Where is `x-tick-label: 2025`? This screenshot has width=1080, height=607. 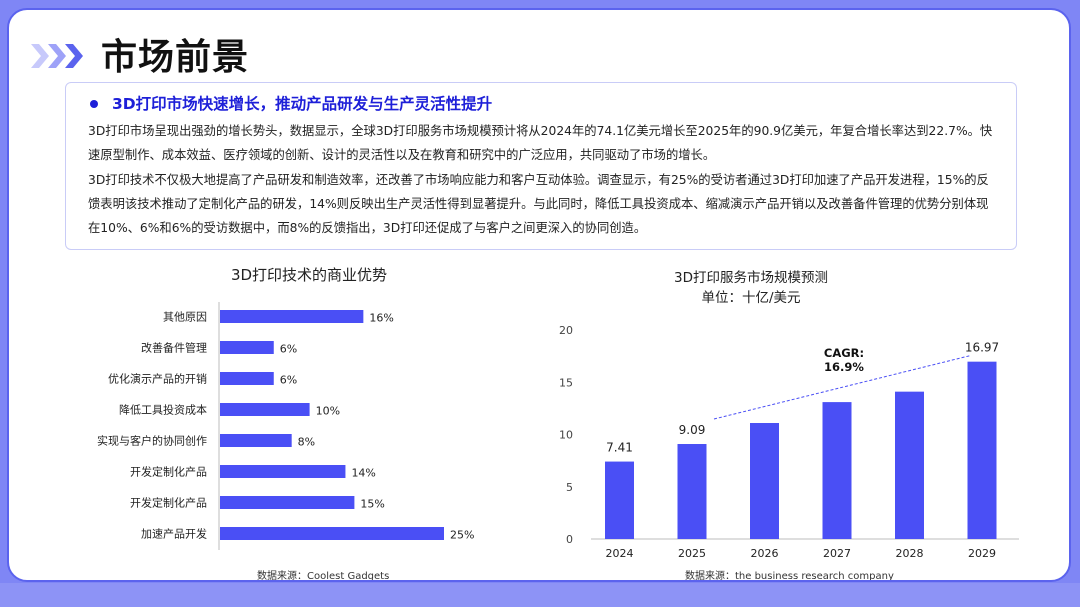
x-tick-label: 2025 is located at coordinates (692, 553).